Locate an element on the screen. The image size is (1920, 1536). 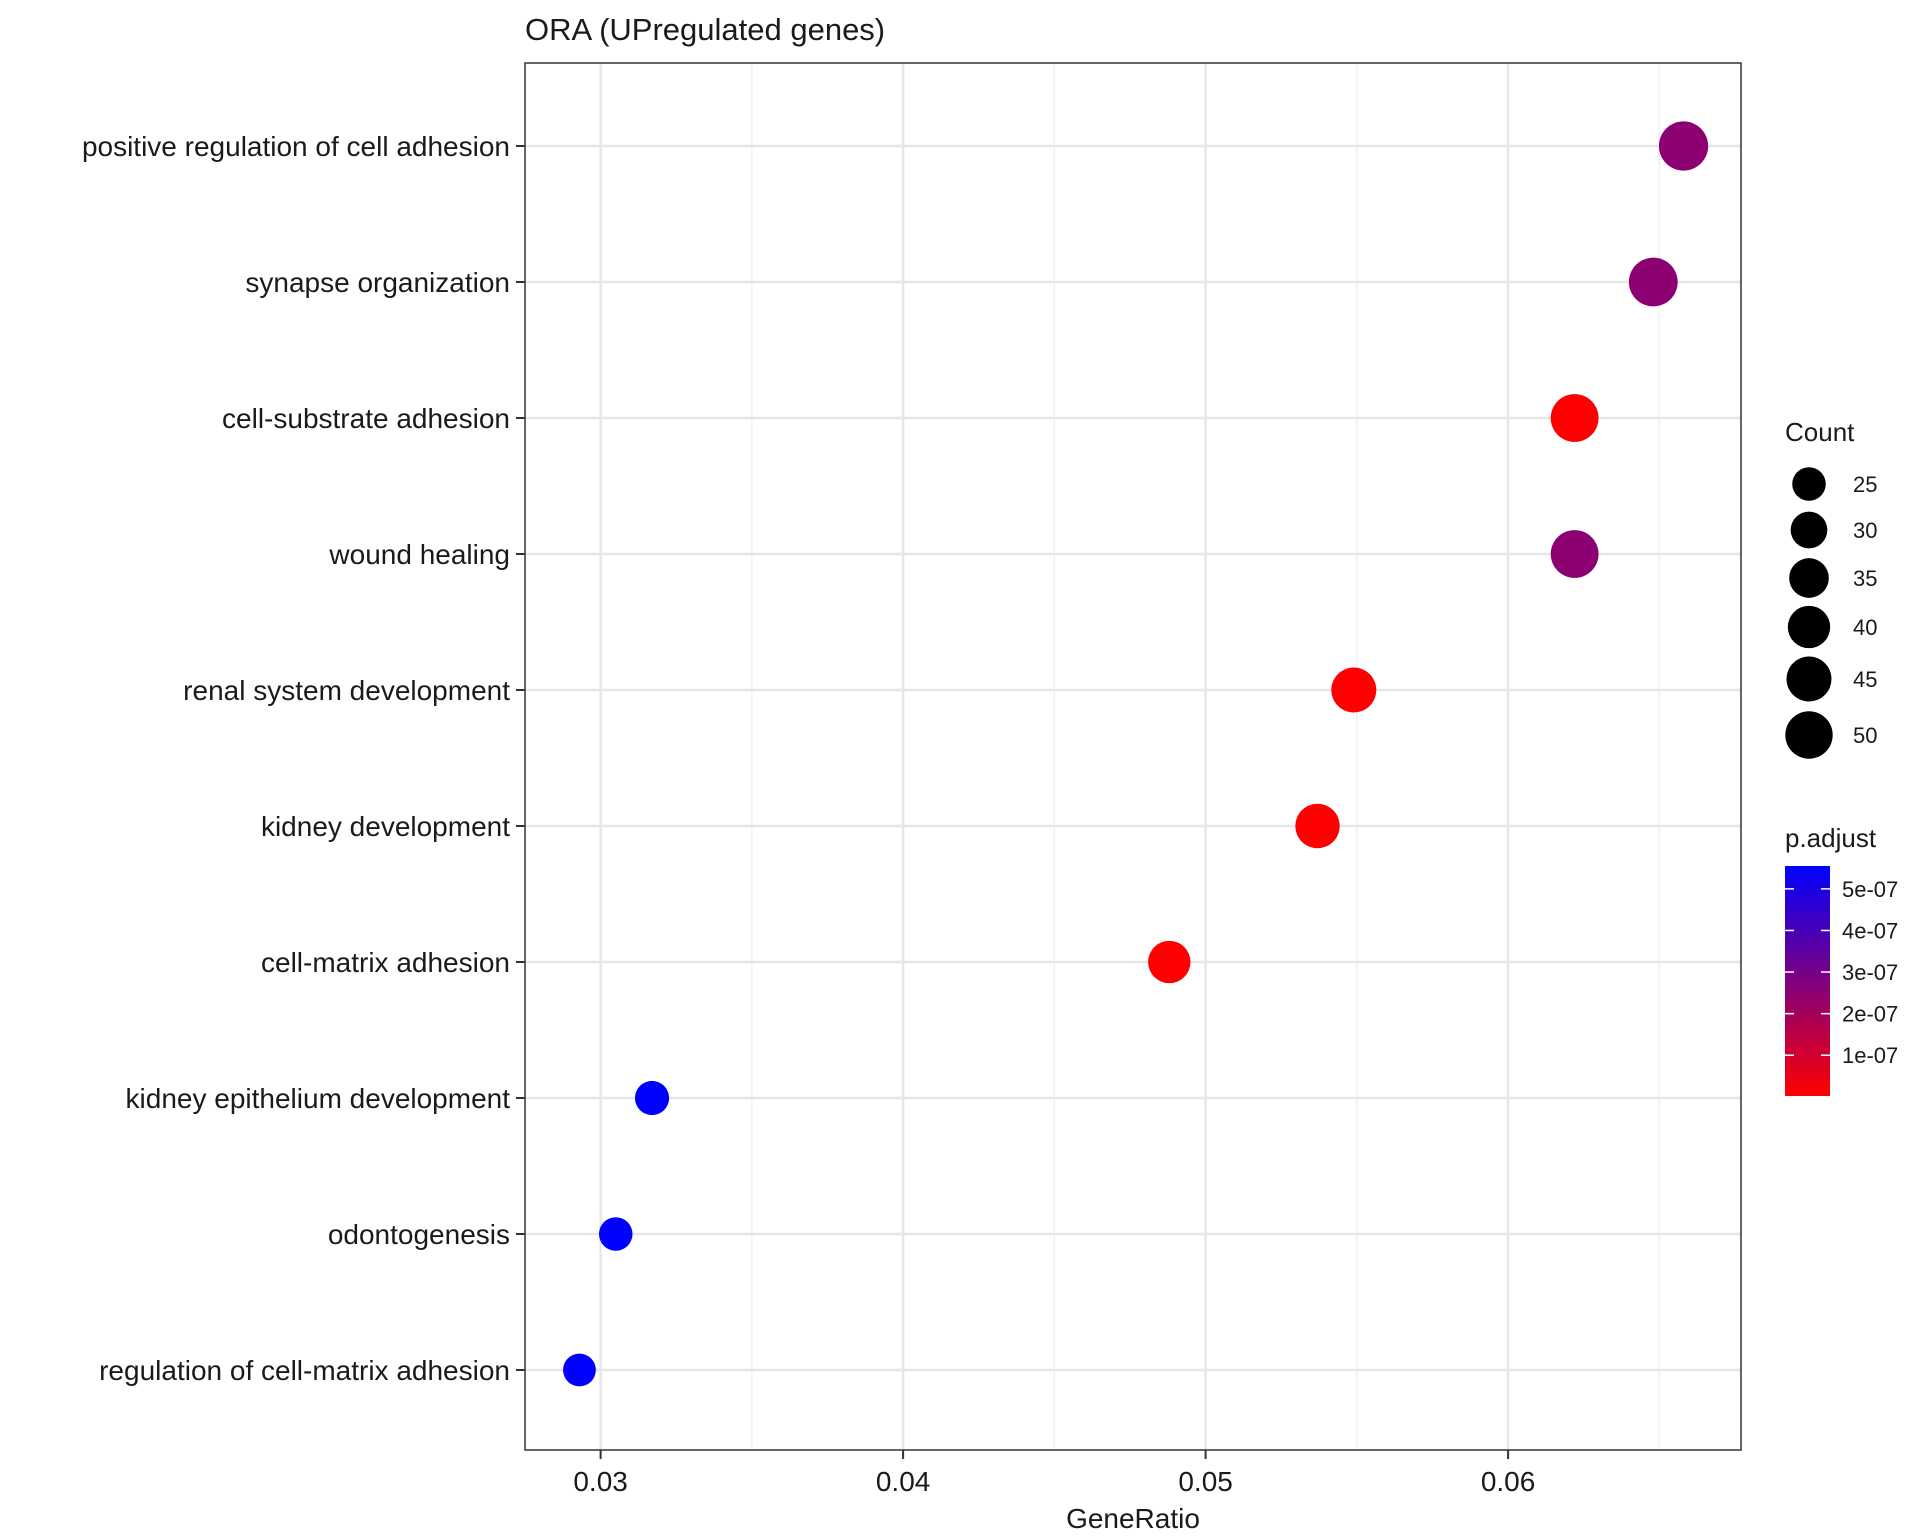
y-tick-label: renal system development is located at coordinates (346, 690).